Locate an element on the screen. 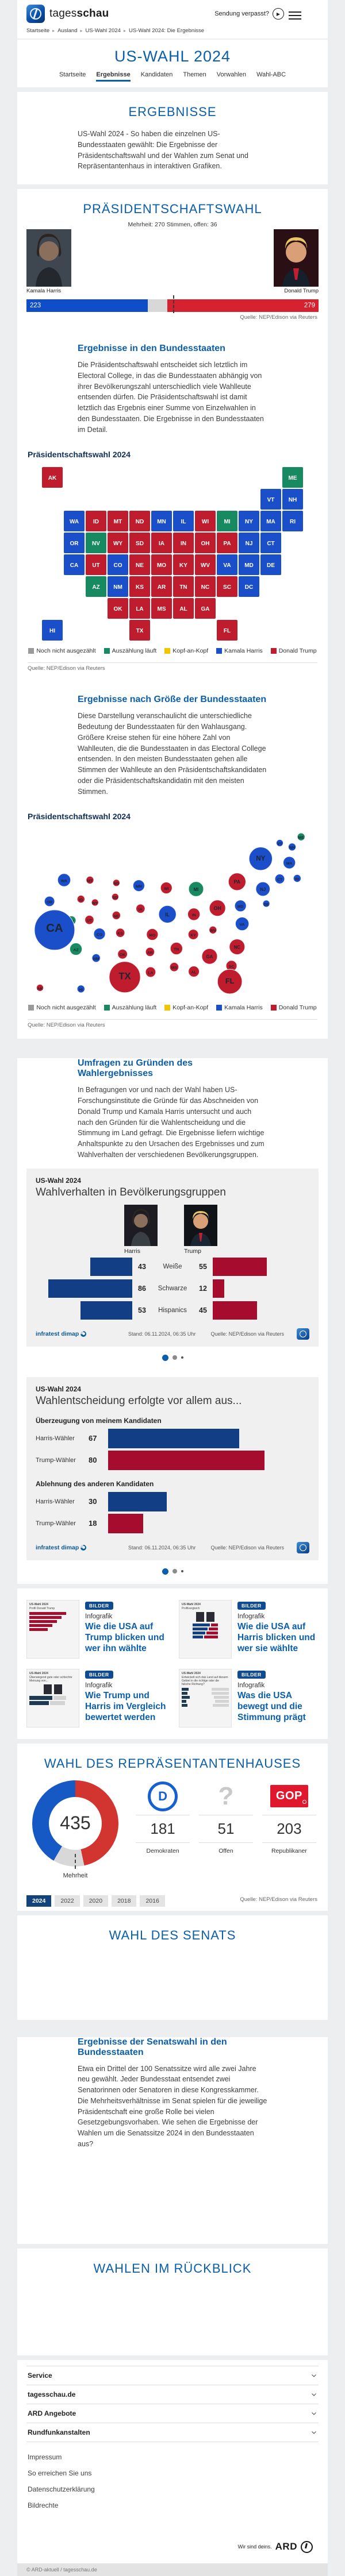 The image size is (345, 2576). state-tile-TX is located at coordinates (139, 630).